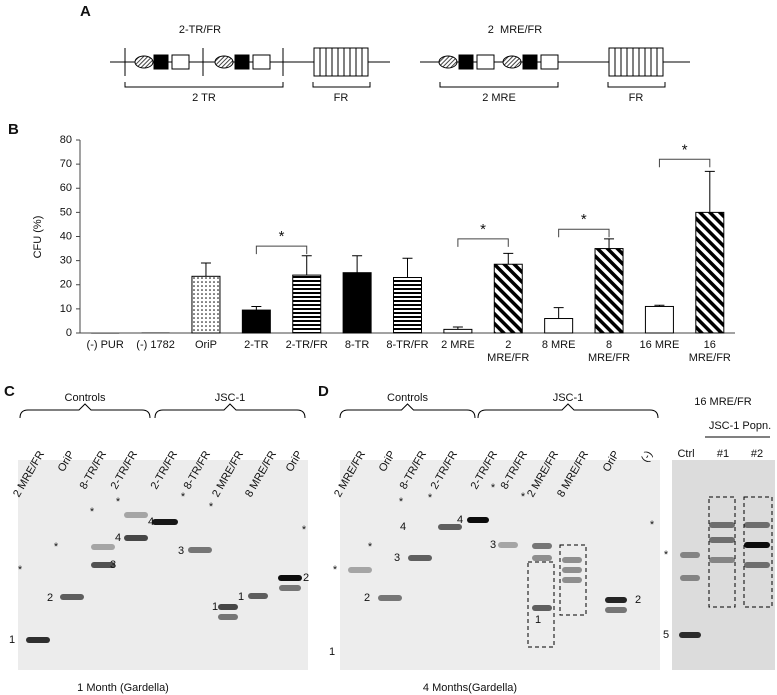 The width and height of the screenshot is (777, 695). Describe the element at coordinates (66, 188) in the screenshot. I see `y-tick-label: 60` at that location.